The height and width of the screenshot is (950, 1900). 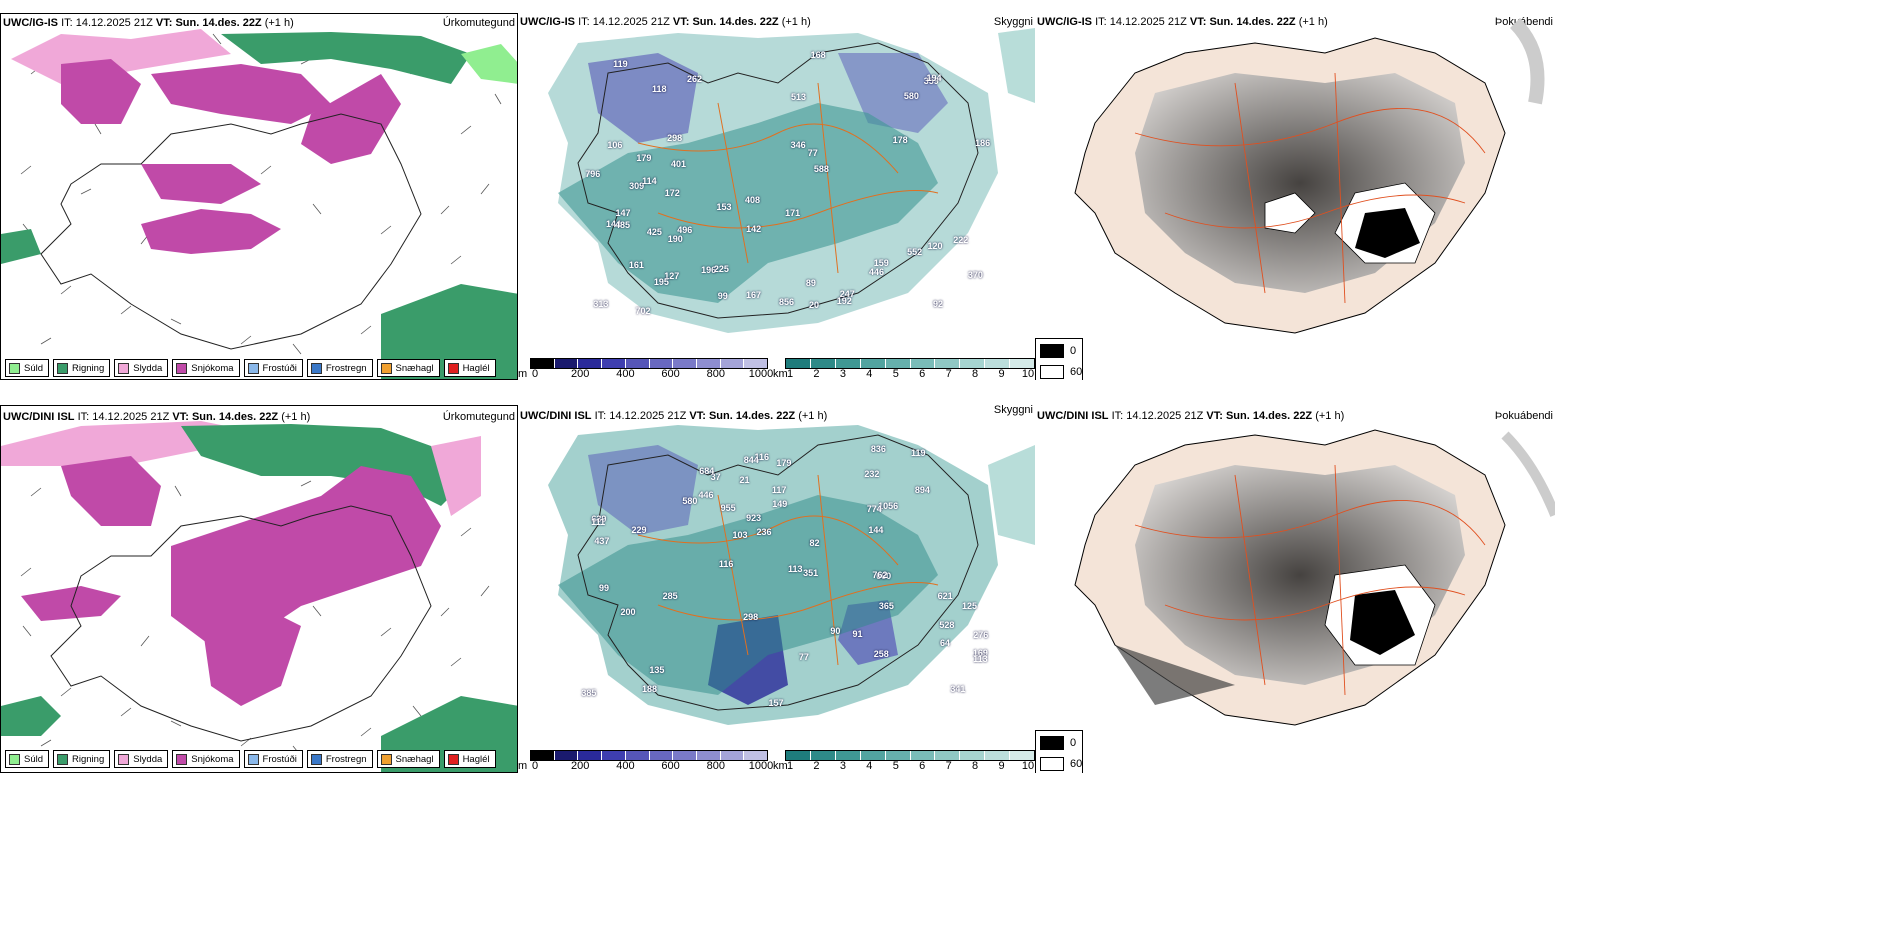 What do you see at coordinates (816, 374) in the screenshot?
I see `colorbar-tick-label: 2` at bounding box center [816, 374].